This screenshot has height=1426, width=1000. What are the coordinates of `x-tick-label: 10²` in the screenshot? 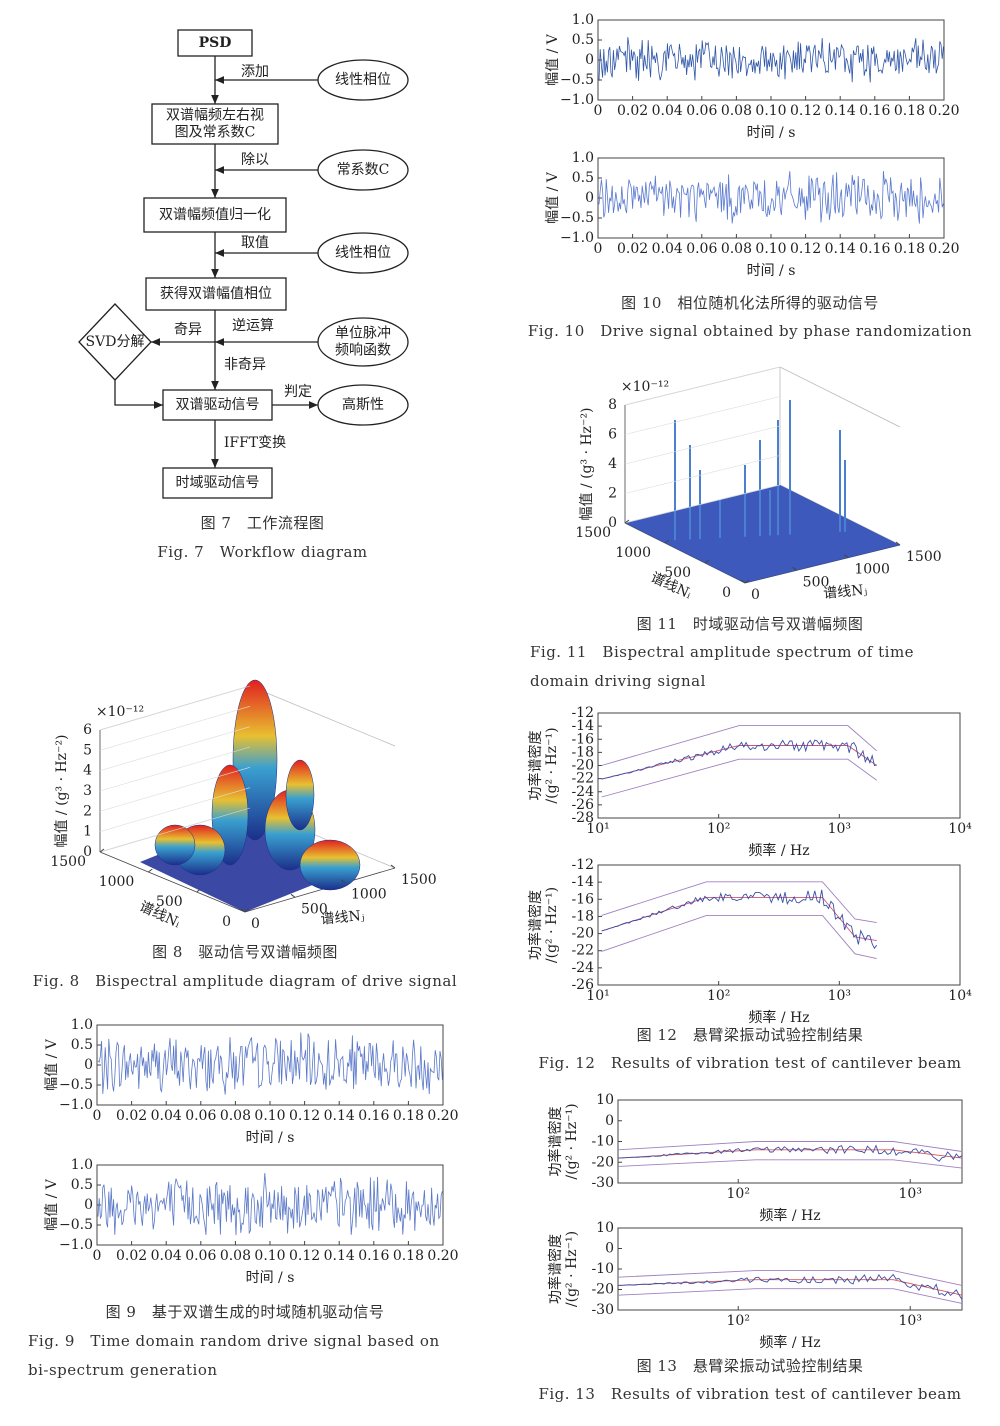 It's located at (738, 1194).